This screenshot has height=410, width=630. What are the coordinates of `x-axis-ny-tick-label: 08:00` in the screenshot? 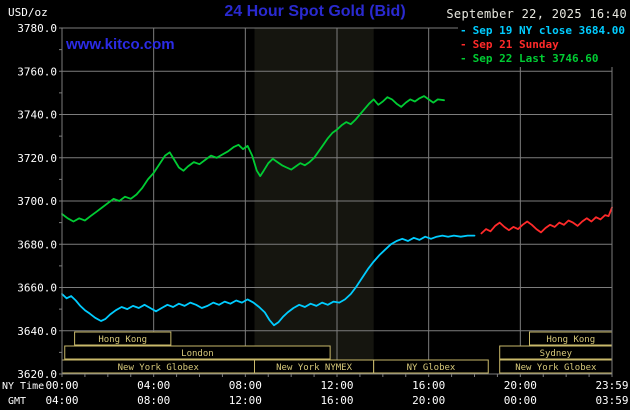 It's located at (245, 385).